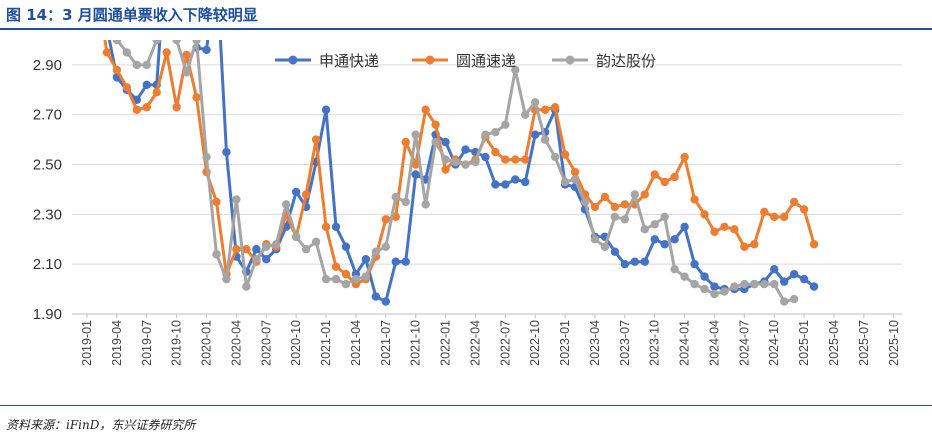  I want to click on x-tick-label: 2022-01, so click(446, 343).